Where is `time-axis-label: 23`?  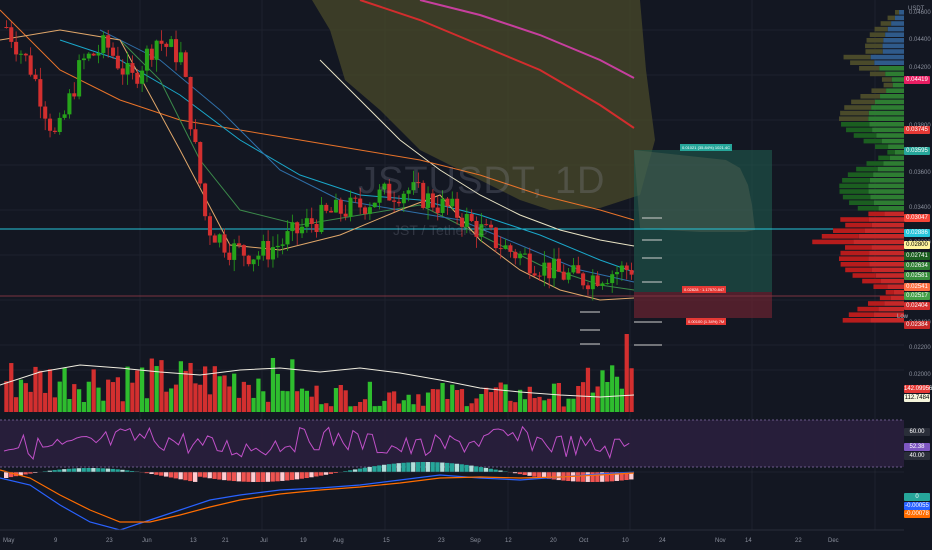
time-axis-label: 23 is located at coordinates (109, 541).